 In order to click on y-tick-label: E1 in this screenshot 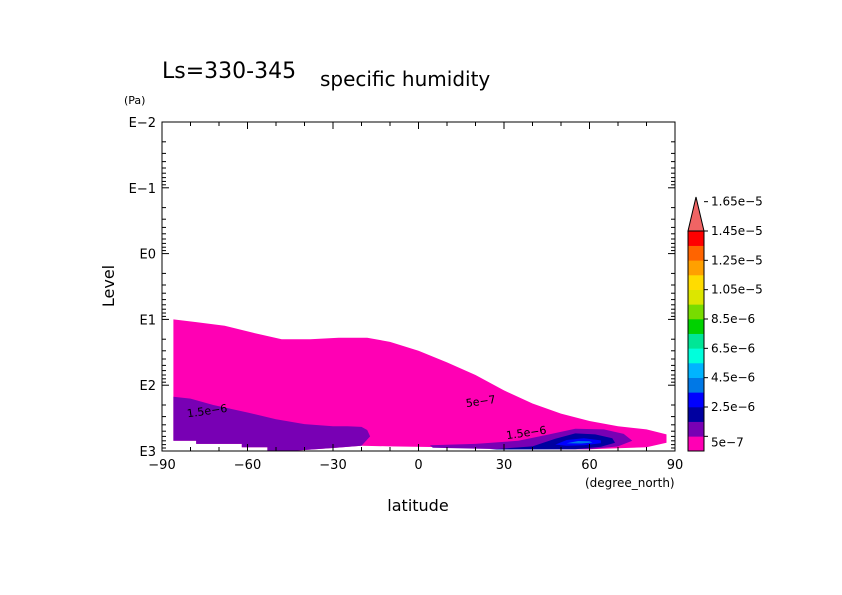, I will do `click(148, 320)`.